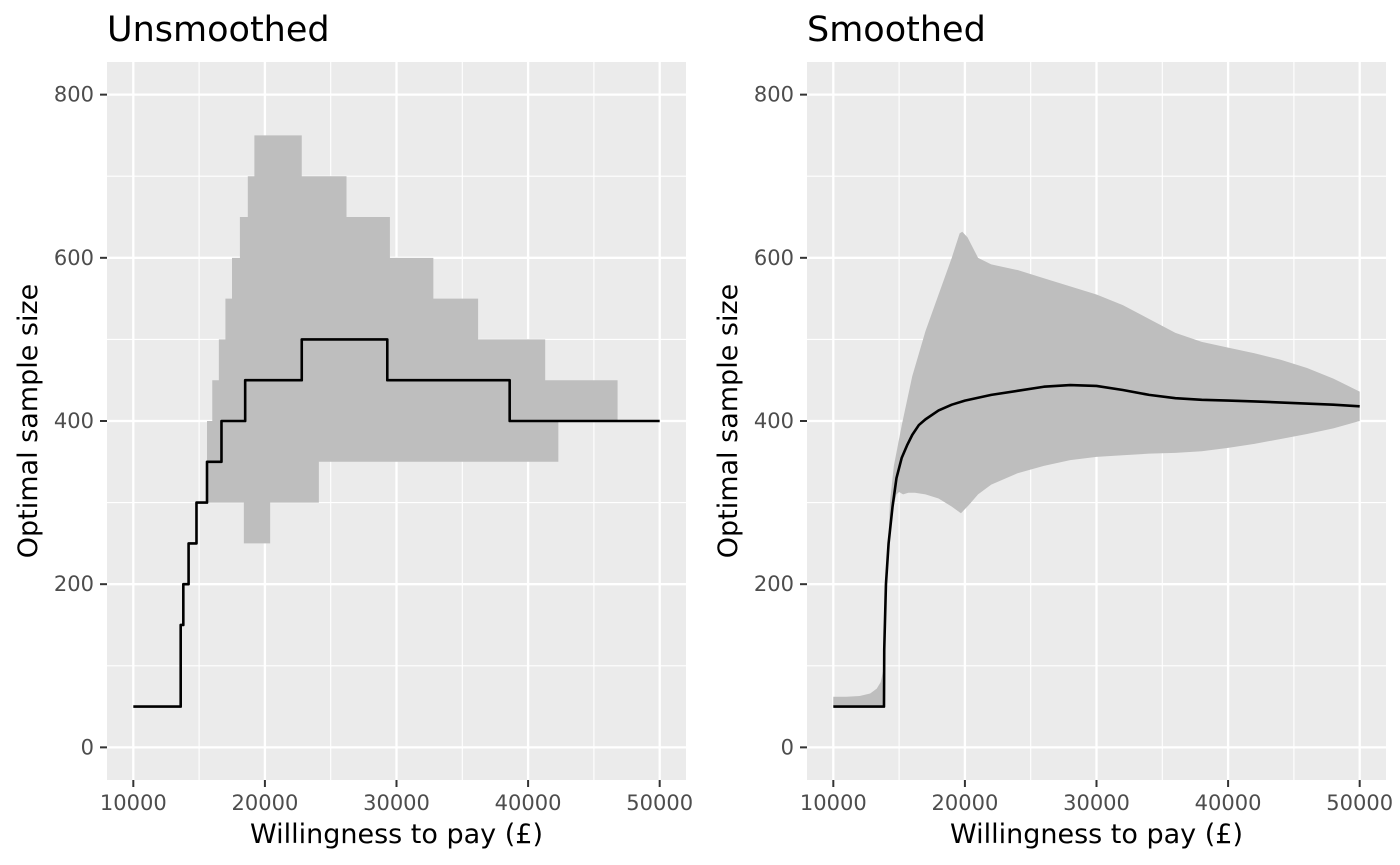 The height and width of the screenshot is (865, 1400). Describe the element at coordinates (896, 30) in the screenshot. I see `panel-title: Smoothed` at that location.